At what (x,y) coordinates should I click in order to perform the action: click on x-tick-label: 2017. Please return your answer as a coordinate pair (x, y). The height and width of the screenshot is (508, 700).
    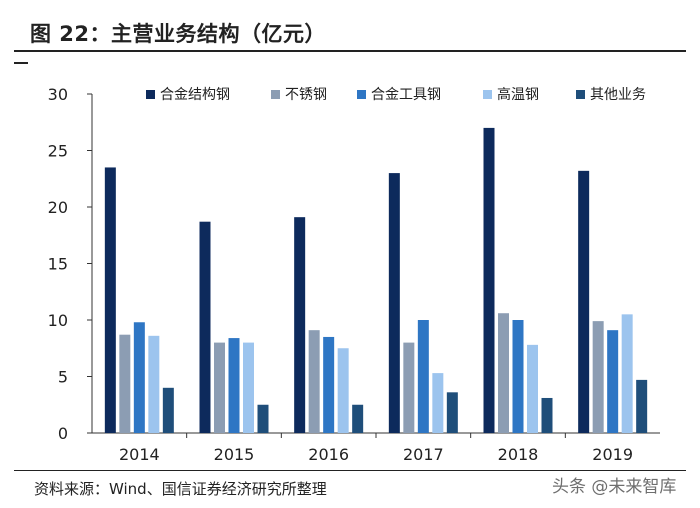
    Looking at the image, I should click on (423, 454).